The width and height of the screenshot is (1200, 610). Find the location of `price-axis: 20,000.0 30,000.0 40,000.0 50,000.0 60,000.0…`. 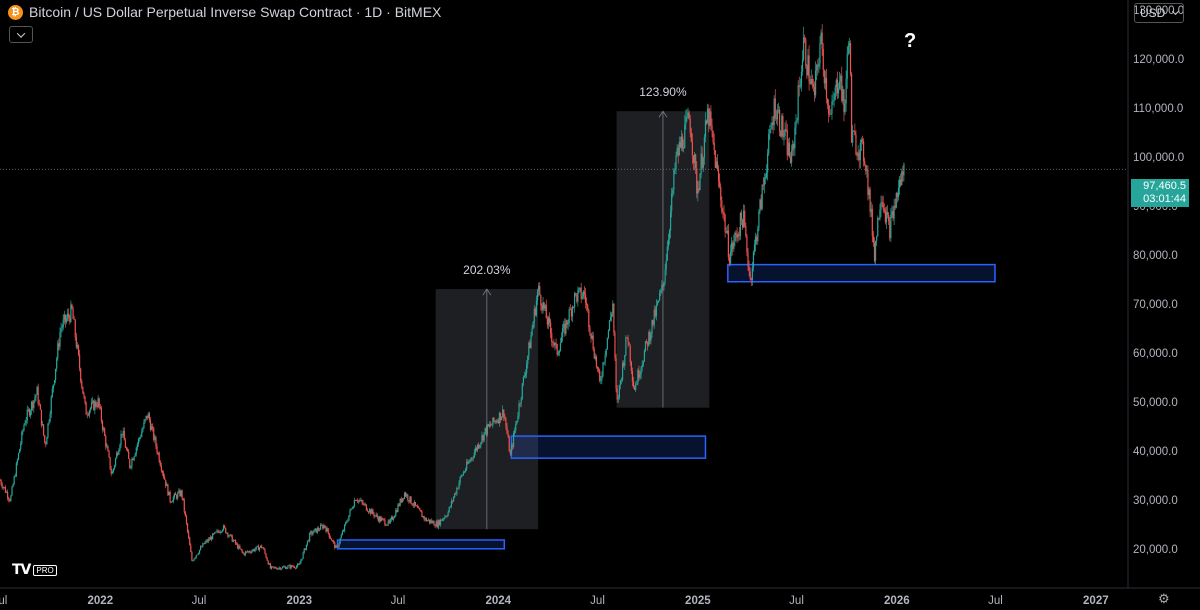

price-axis: 20,000.0 30,000.0 40,000.0 50,000.0 60,000.0… is located at coordinates (1158, 280).